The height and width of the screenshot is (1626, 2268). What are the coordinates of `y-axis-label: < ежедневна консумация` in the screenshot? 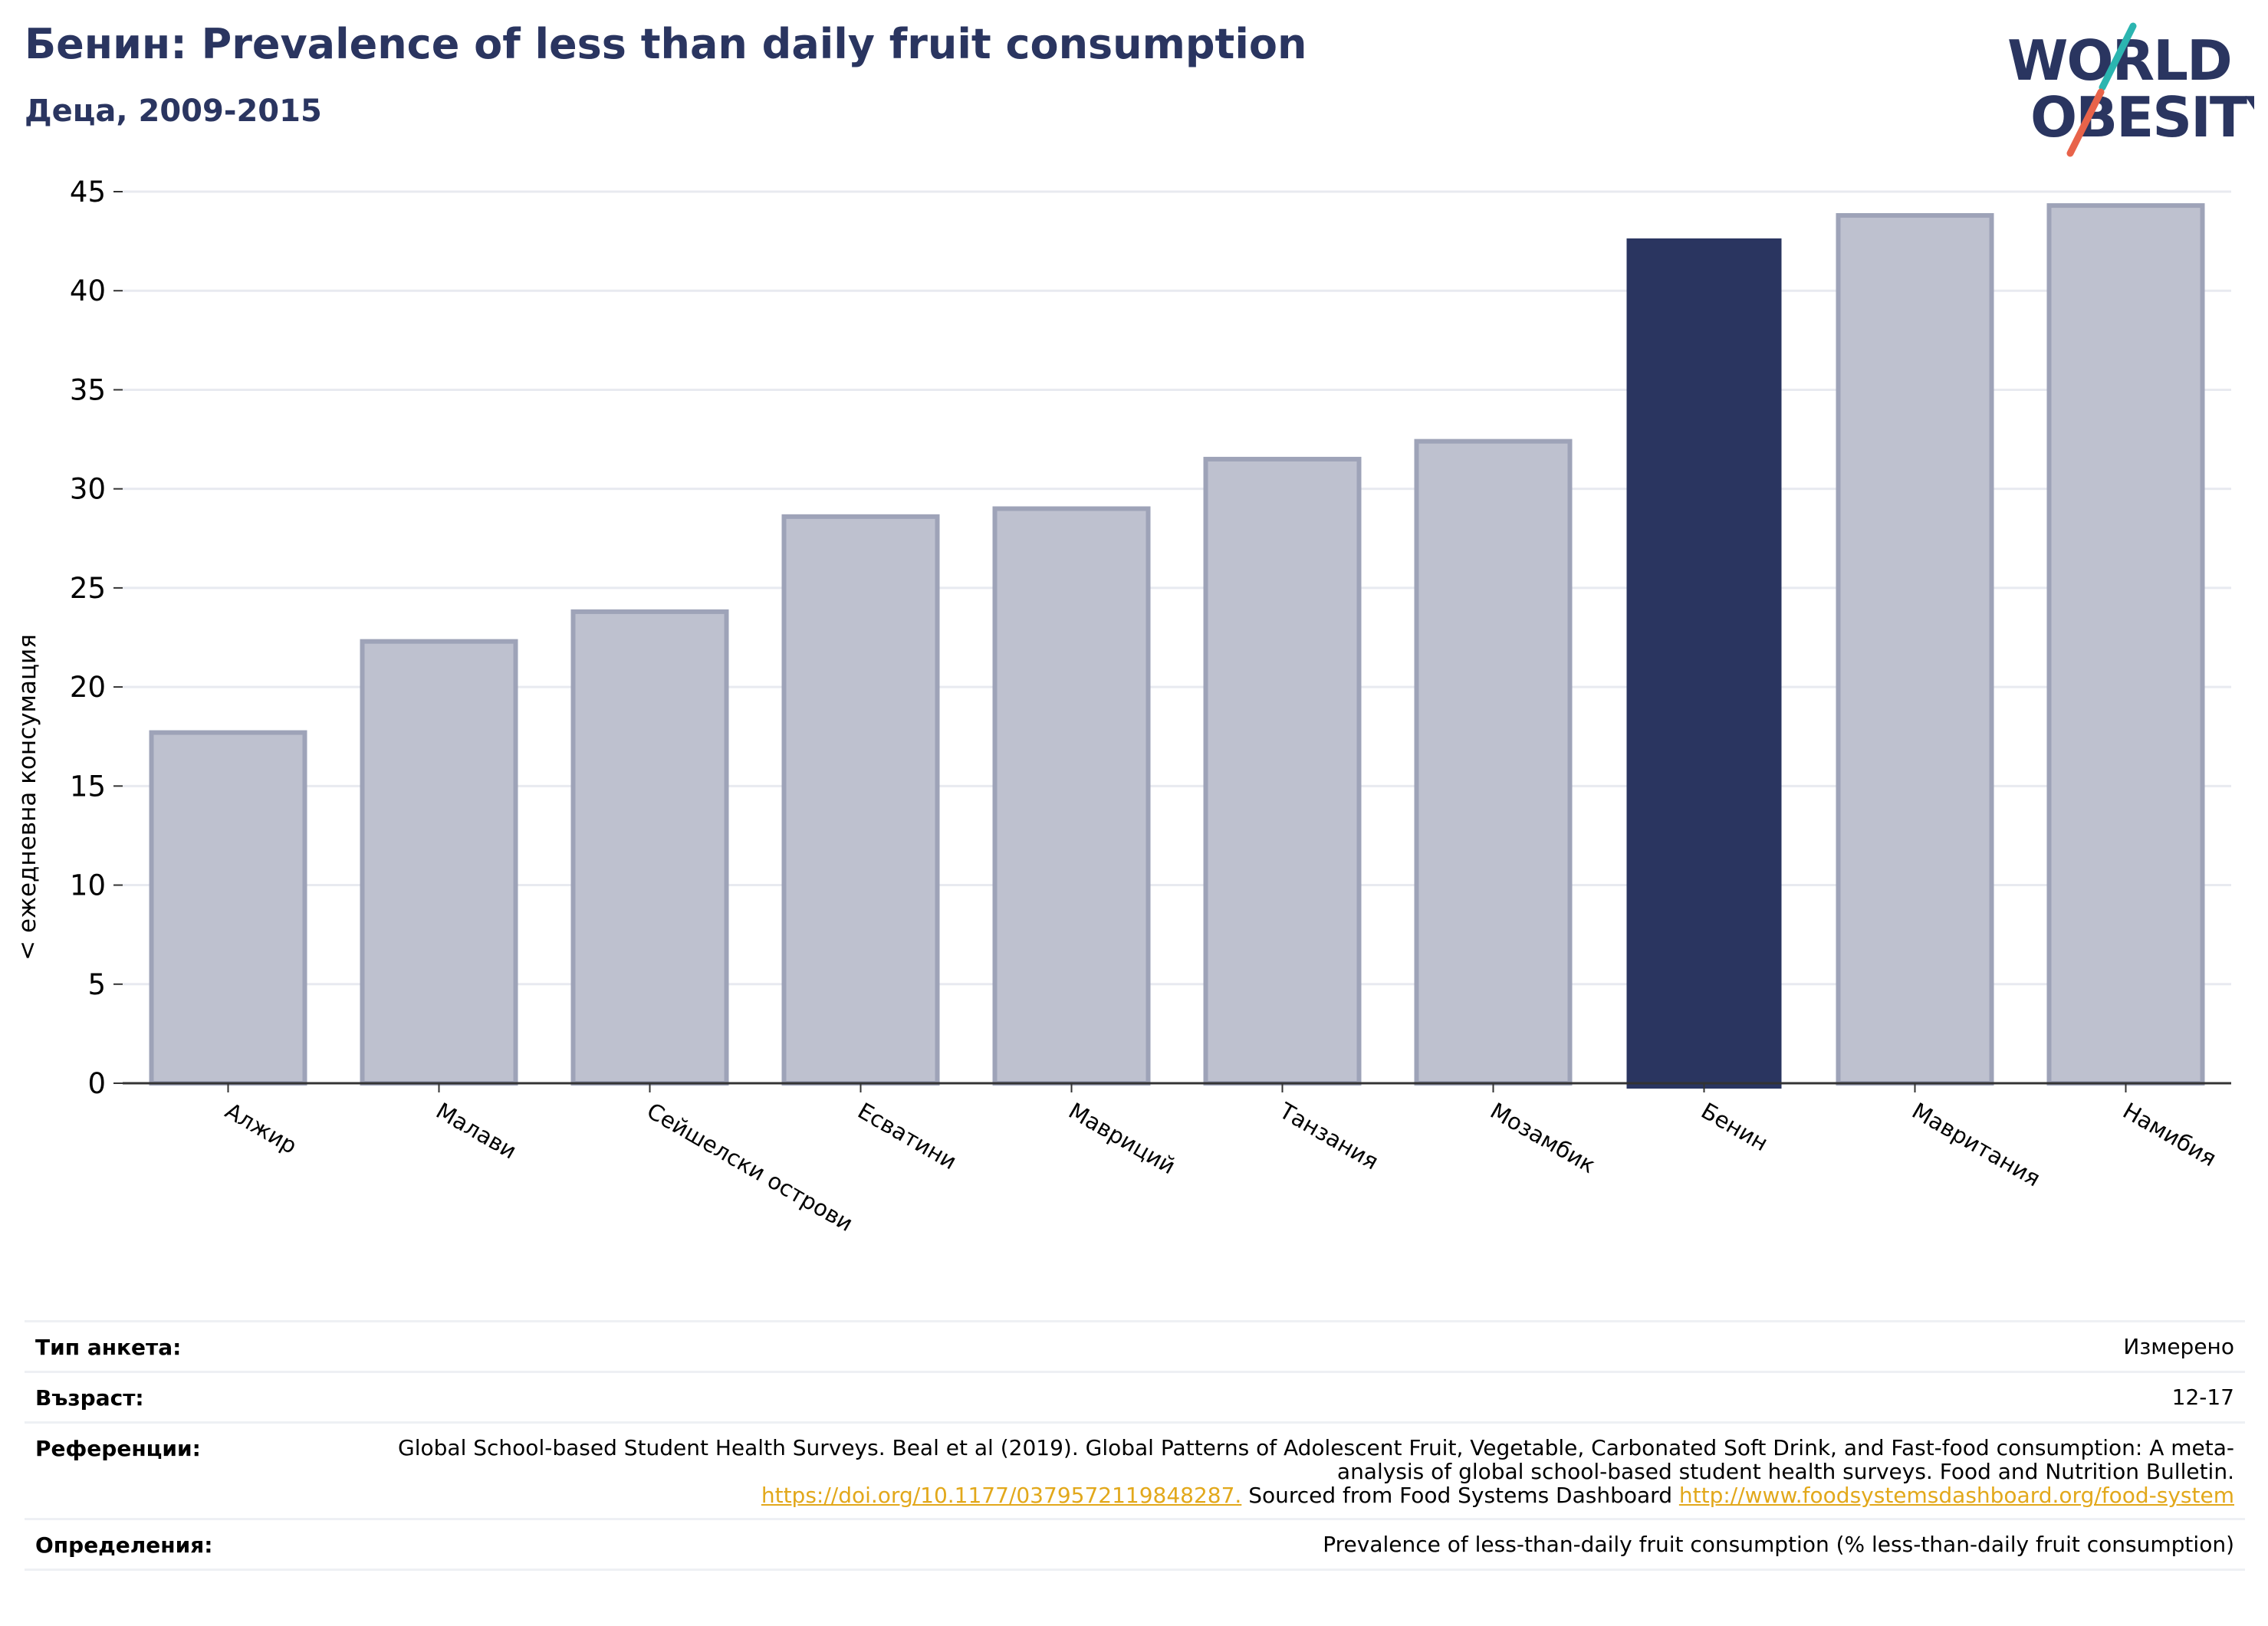 It's located at (27, 798).